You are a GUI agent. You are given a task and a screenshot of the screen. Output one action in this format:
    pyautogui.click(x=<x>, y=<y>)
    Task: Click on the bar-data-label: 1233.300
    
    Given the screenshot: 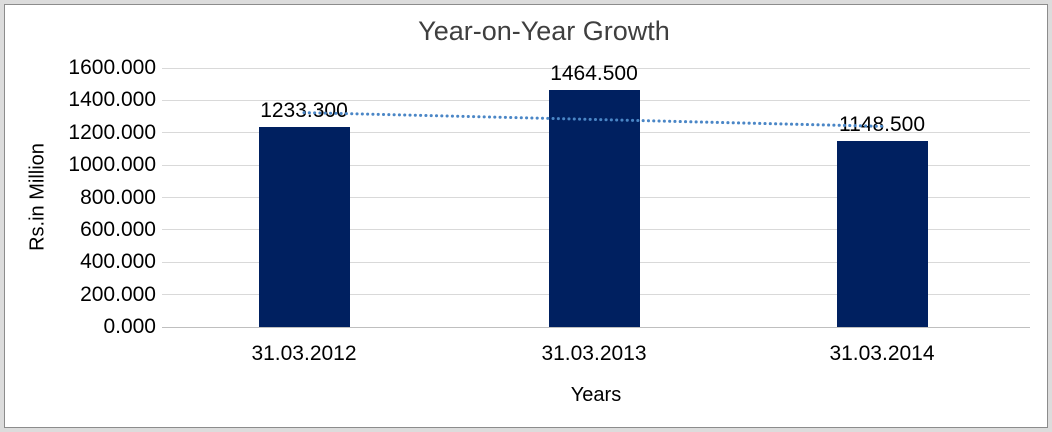 What is the action you would take?
    pyautogui.click(x=304, y=111)
    